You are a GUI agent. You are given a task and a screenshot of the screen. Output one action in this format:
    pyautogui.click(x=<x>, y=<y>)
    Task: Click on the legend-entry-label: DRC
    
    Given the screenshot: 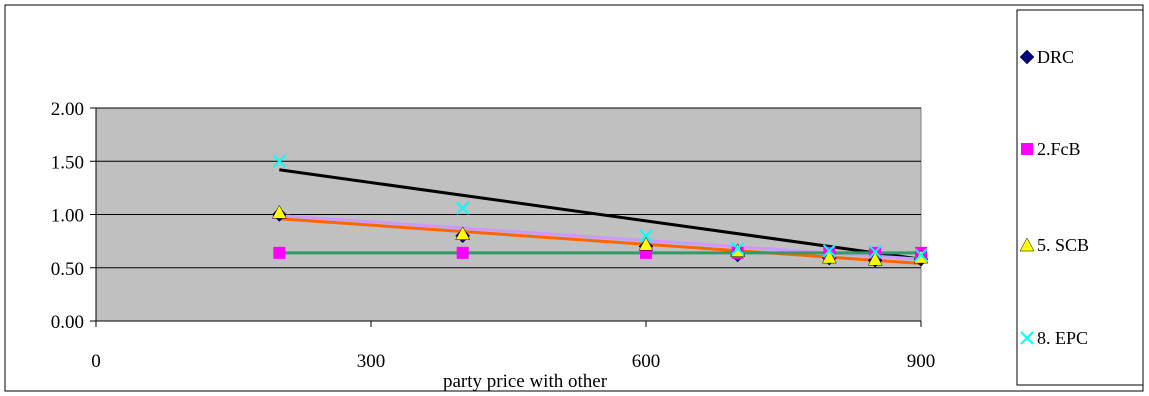 What is the action you would take?
    pyautogui.click(x=1055, y=57)
    